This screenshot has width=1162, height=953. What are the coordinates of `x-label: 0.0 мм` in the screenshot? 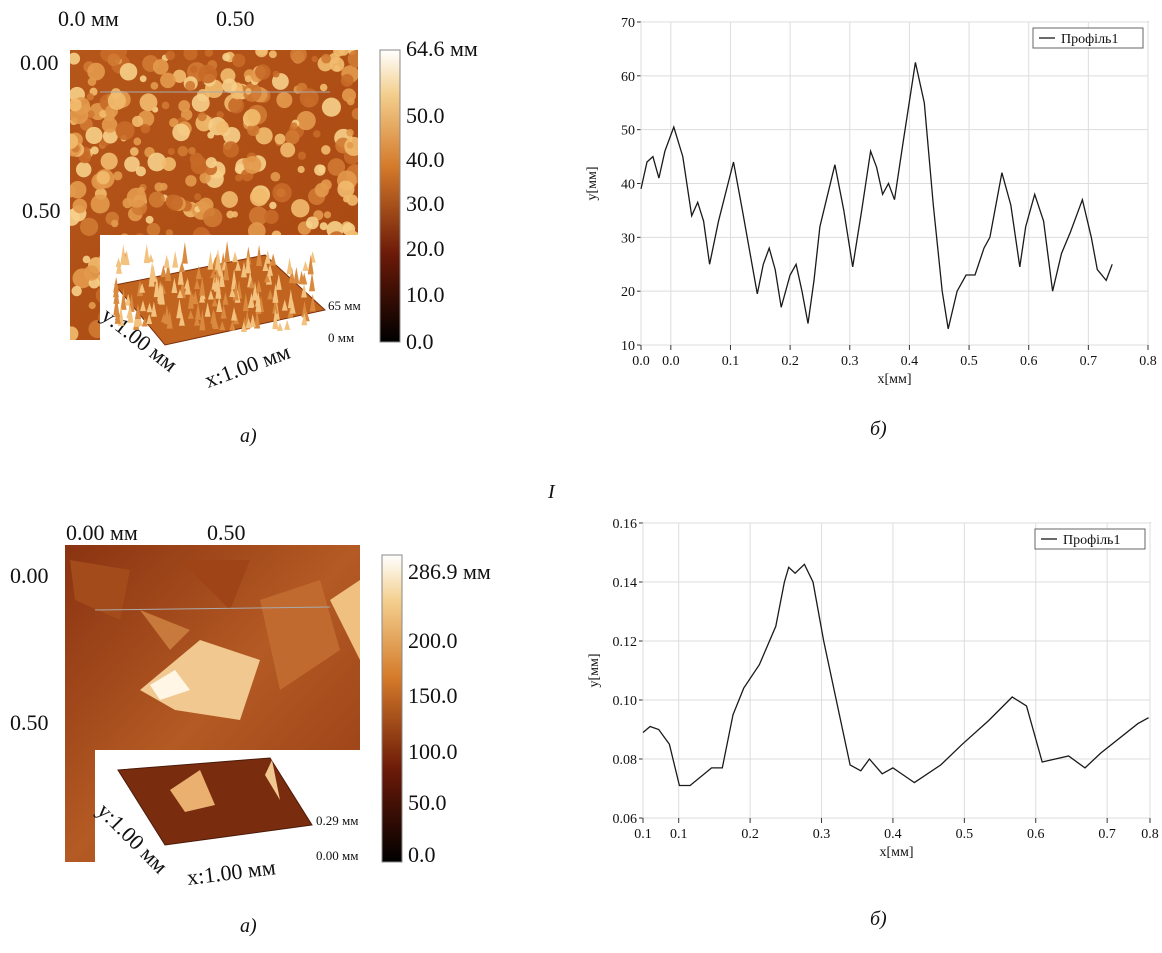 It's located at (88, 18).